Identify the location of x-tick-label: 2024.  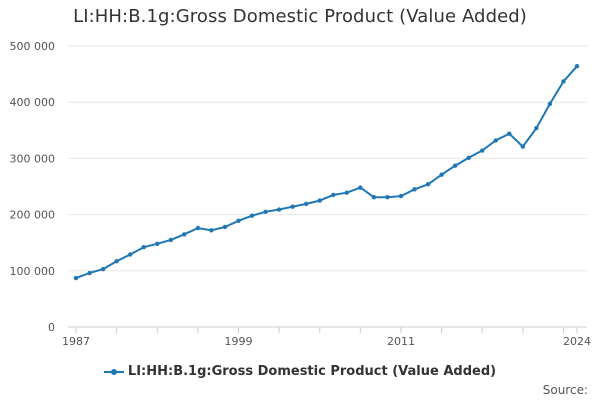
(577, 341).